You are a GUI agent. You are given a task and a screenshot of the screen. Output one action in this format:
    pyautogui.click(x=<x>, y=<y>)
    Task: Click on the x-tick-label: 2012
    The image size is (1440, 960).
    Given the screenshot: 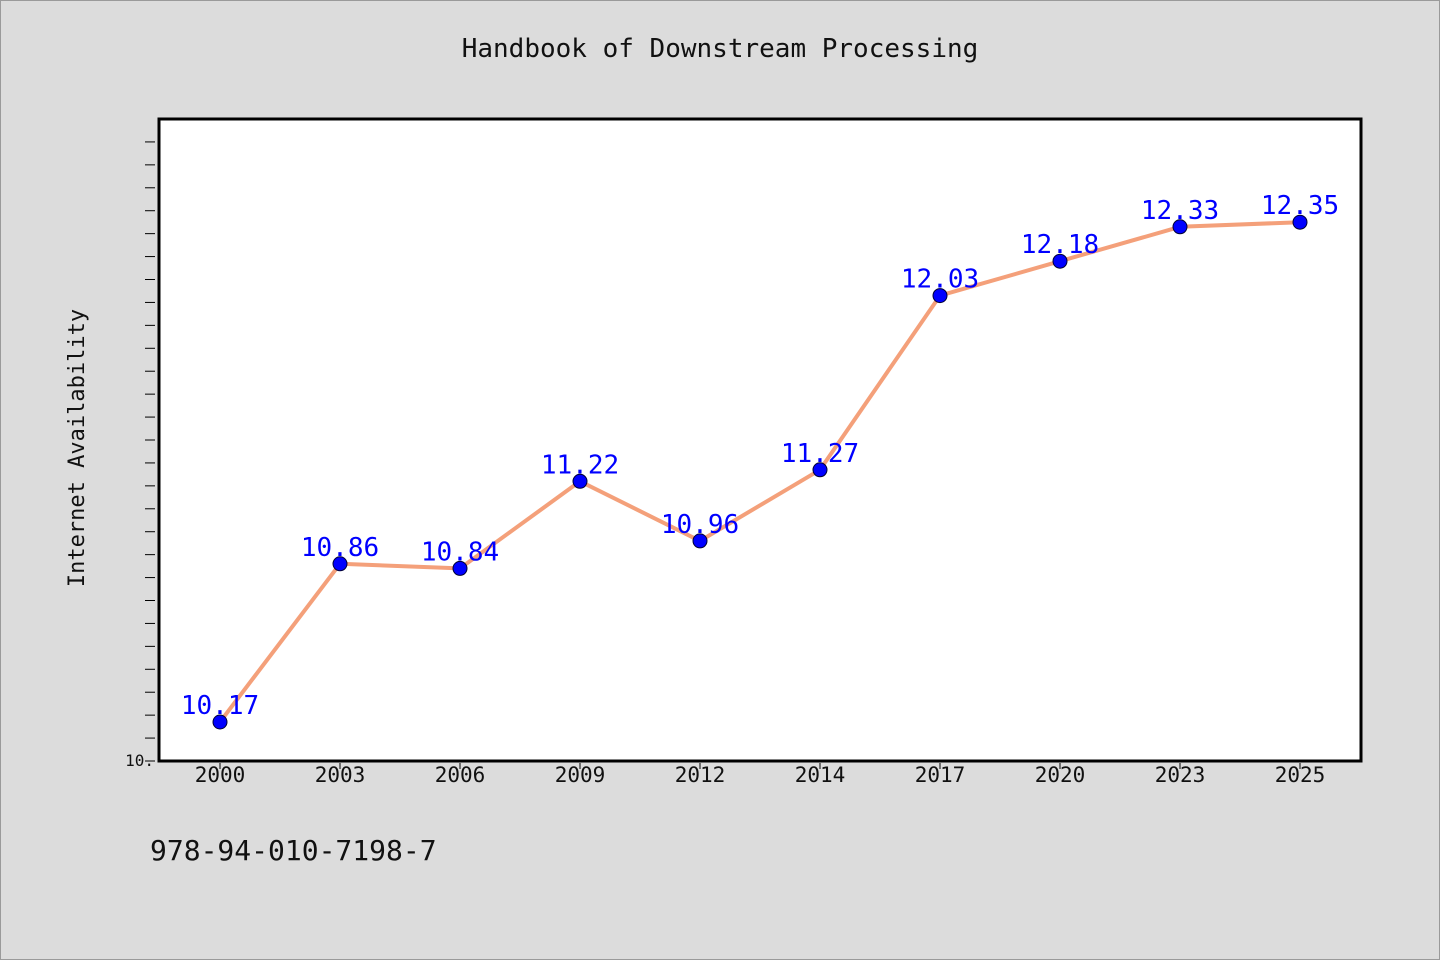 What is the action you would take?
    pyautogui.click(x=700, y=775)
    